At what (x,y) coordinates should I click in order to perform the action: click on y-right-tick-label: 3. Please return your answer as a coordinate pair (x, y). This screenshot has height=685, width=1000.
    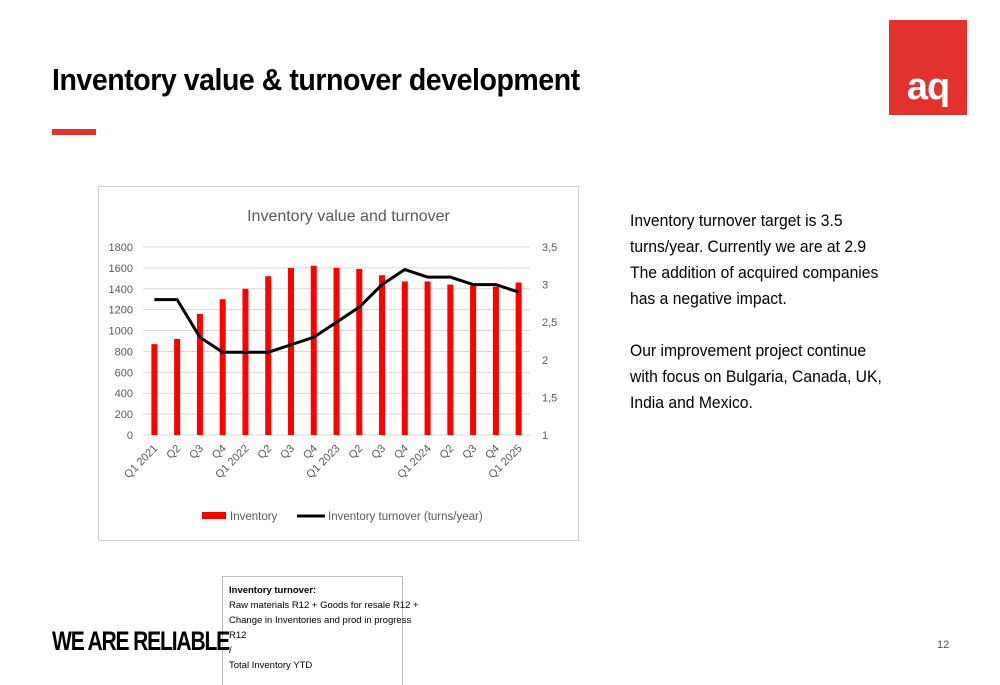
    Looking at the image, I should click on (545, 286).